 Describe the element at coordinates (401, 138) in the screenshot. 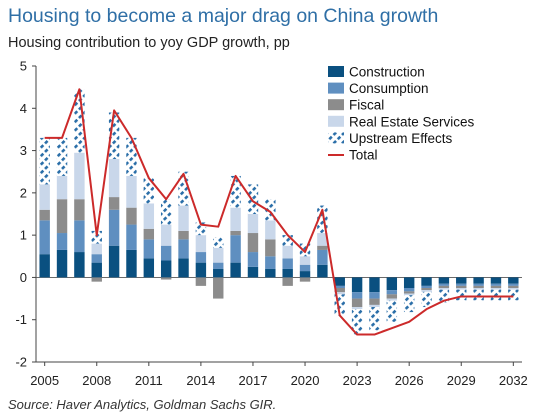

I see `legend-label: Upstream Effects` at that location.